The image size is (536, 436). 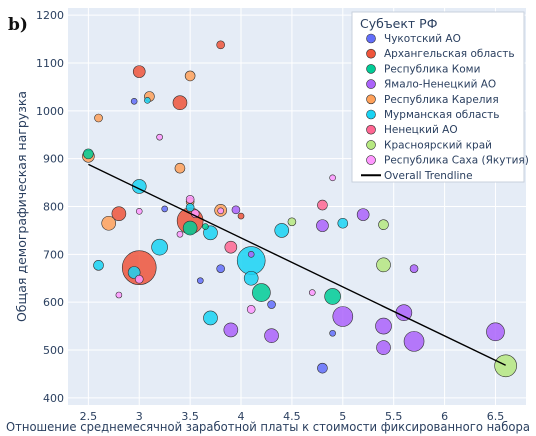 What do you see at coordinates (432, 69) in the screenshot?
I see `legend-label: Республика Коми` at bounding box center [432, 69].